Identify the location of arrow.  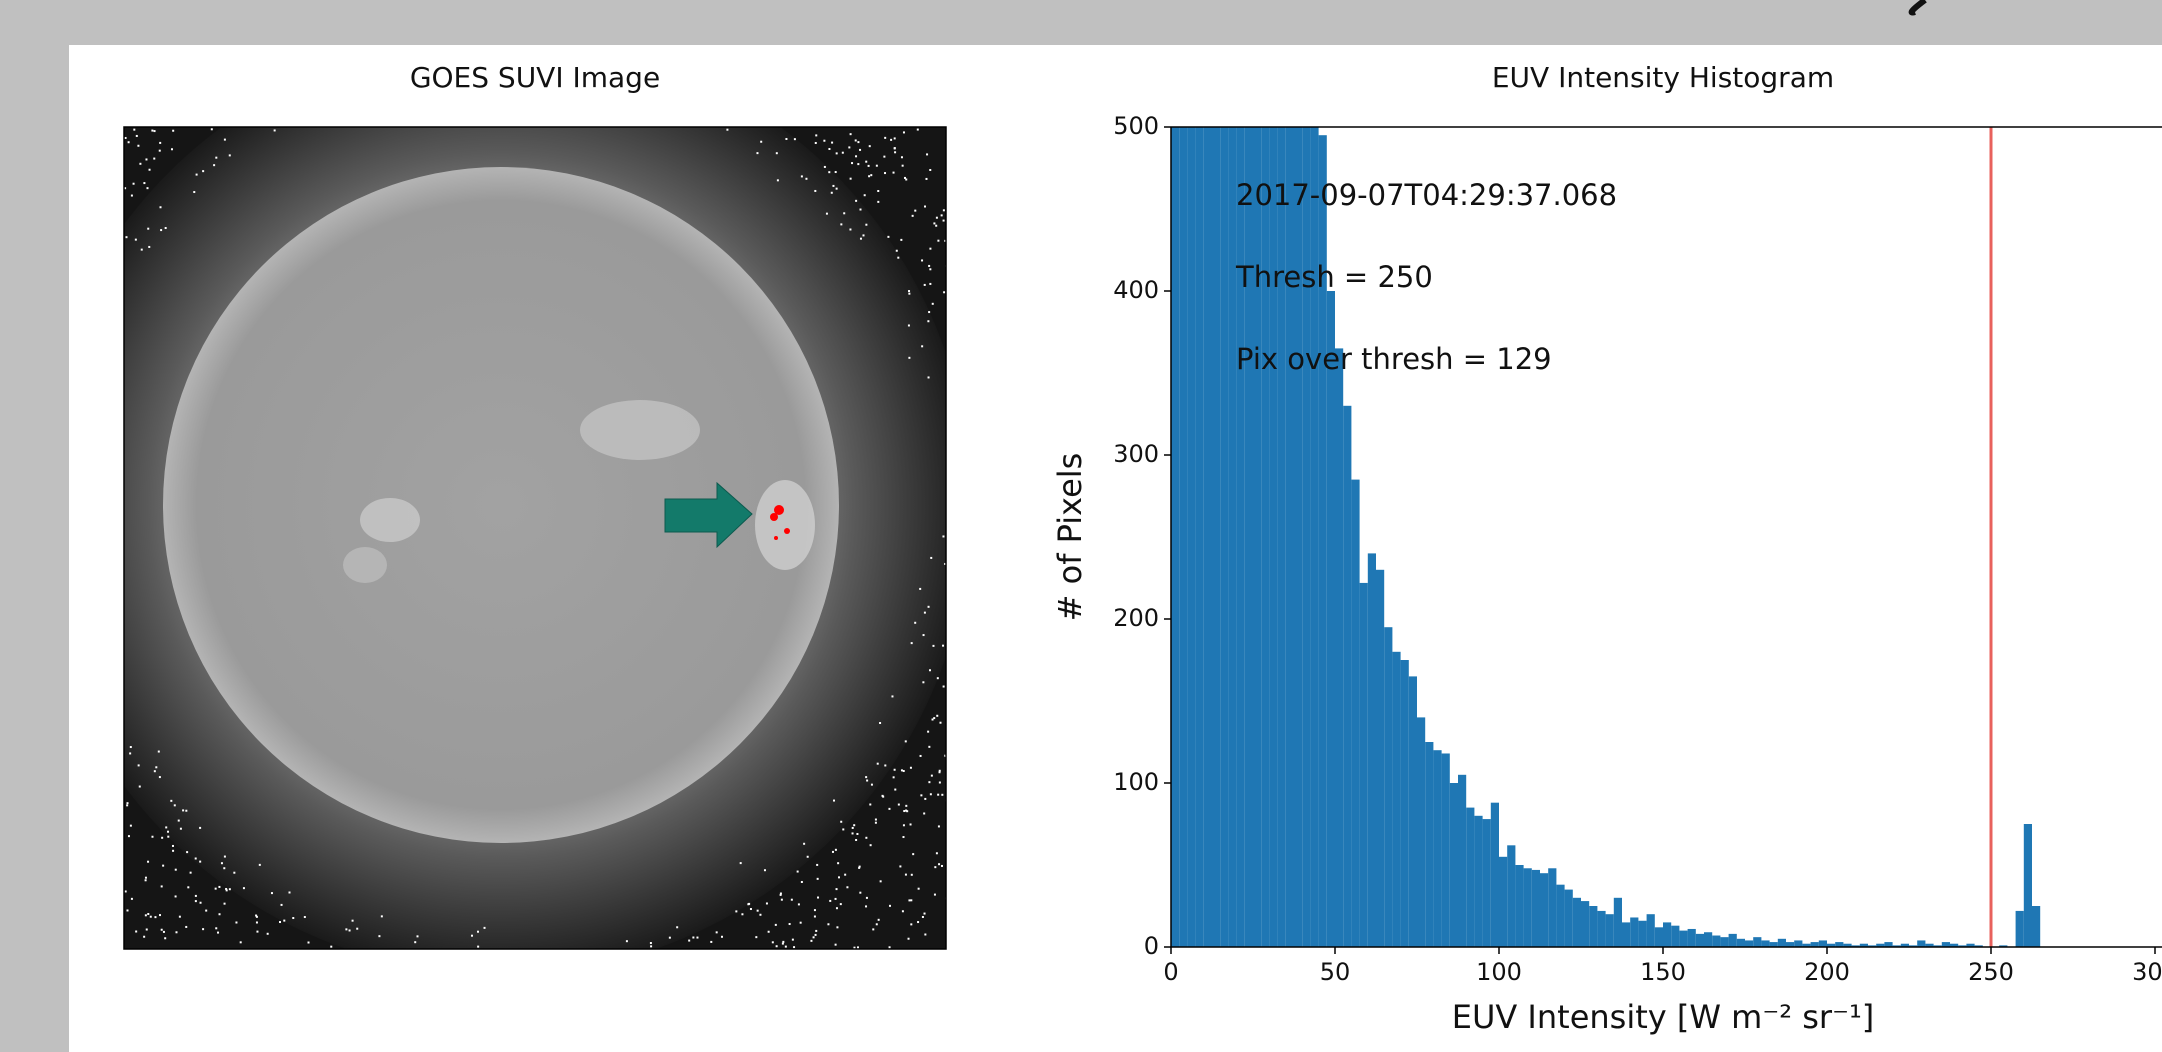
(708, 515).